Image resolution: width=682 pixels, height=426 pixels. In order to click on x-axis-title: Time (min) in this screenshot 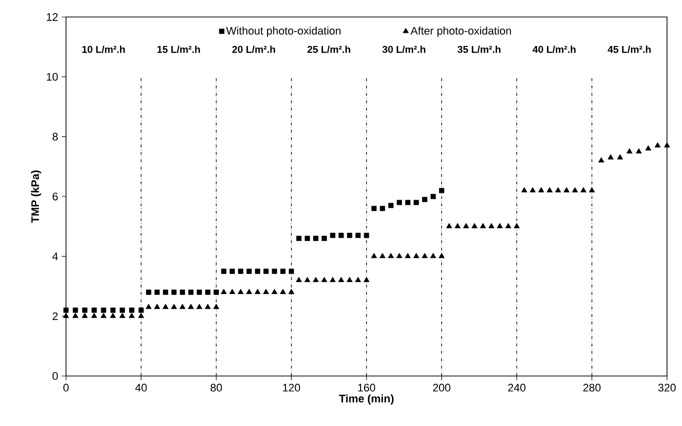, I will do `click(366, 399)`.